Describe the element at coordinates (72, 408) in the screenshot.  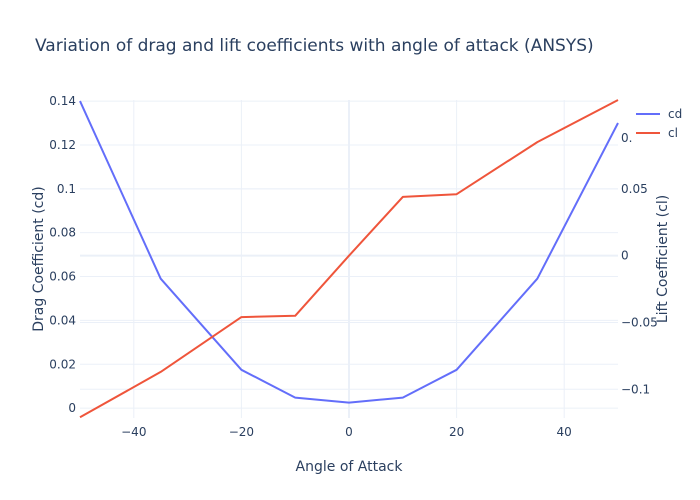
I see `y-tick-label: 0` at that location.